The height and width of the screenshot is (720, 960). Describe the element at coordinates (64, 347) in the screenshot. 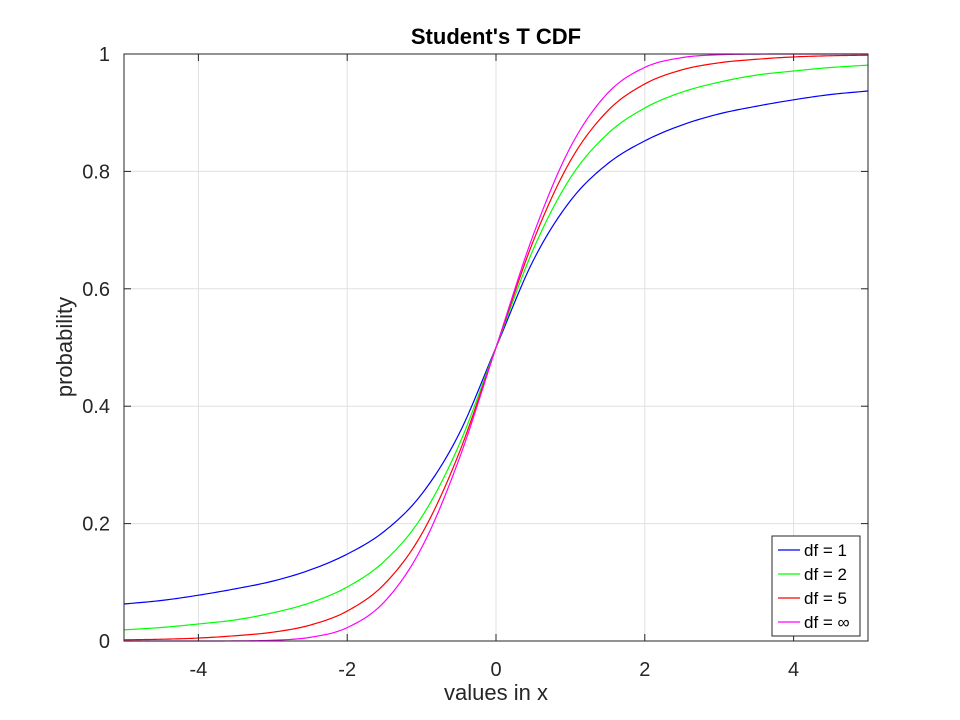

I see `y-axis-label: probability` at that location.